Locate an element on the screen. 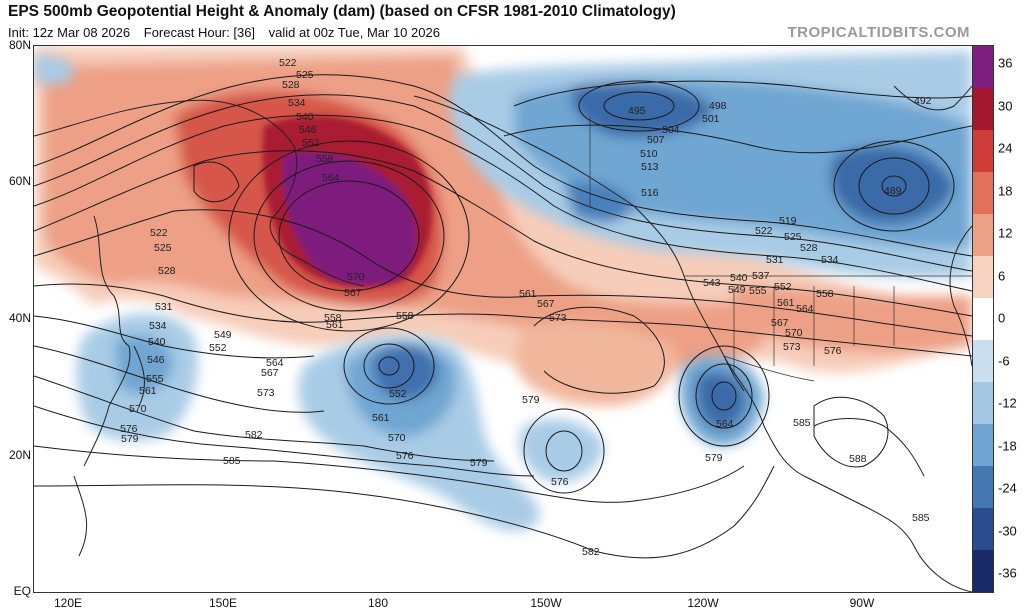  lon-label-120e: 120E is located at coordinates (68, 603).